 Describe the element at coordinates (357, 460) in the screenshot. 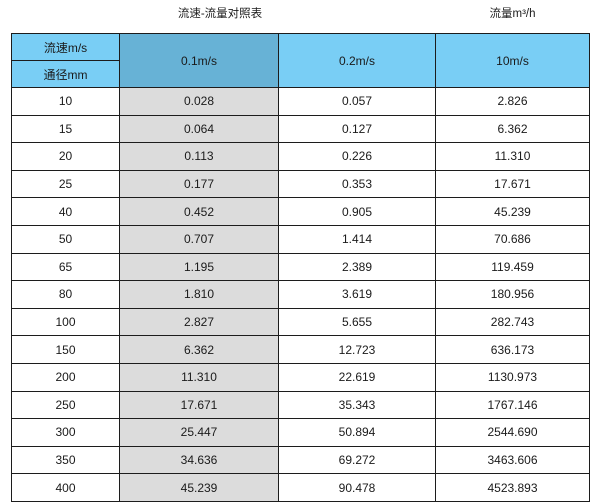

I see `cell-flow-1: 69.272` at that location.